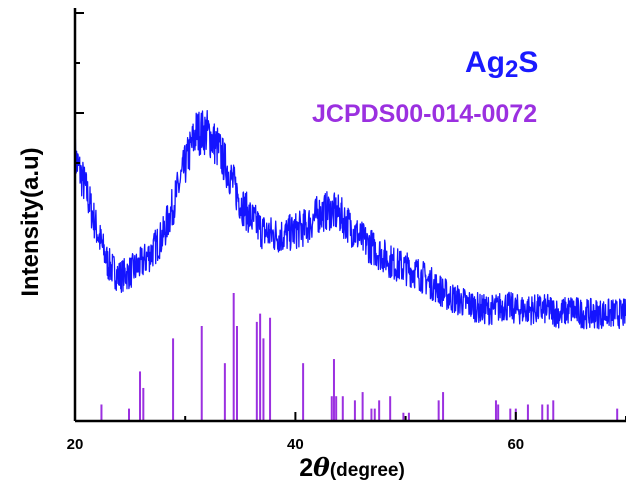 The height and width of the screenshot is (486, 626). What do you see at coordinates (30, 221) in the screenshot?
I see `y-axis-title: Intensity(a.u)` at bounding box center [30, 221].